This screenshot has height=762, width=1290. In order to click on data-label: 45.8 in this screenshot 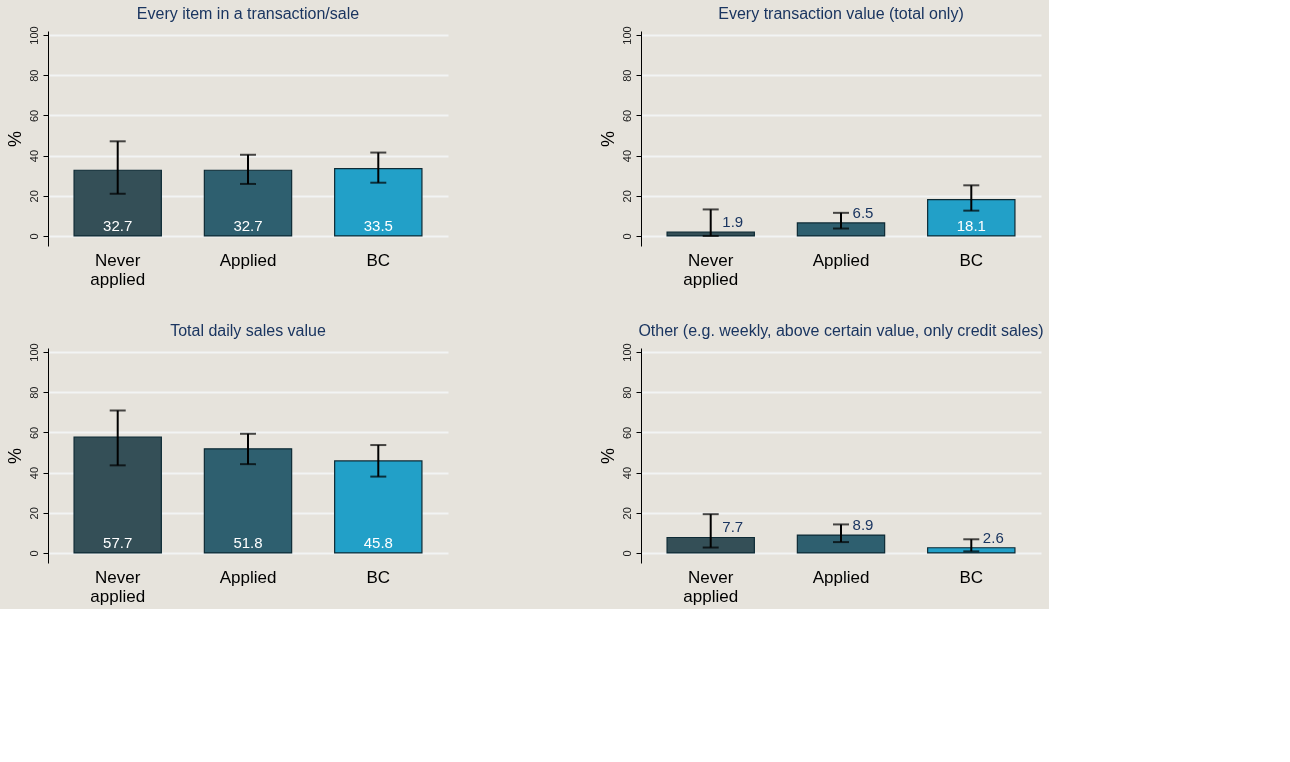, I will do `click(378, 542)`.